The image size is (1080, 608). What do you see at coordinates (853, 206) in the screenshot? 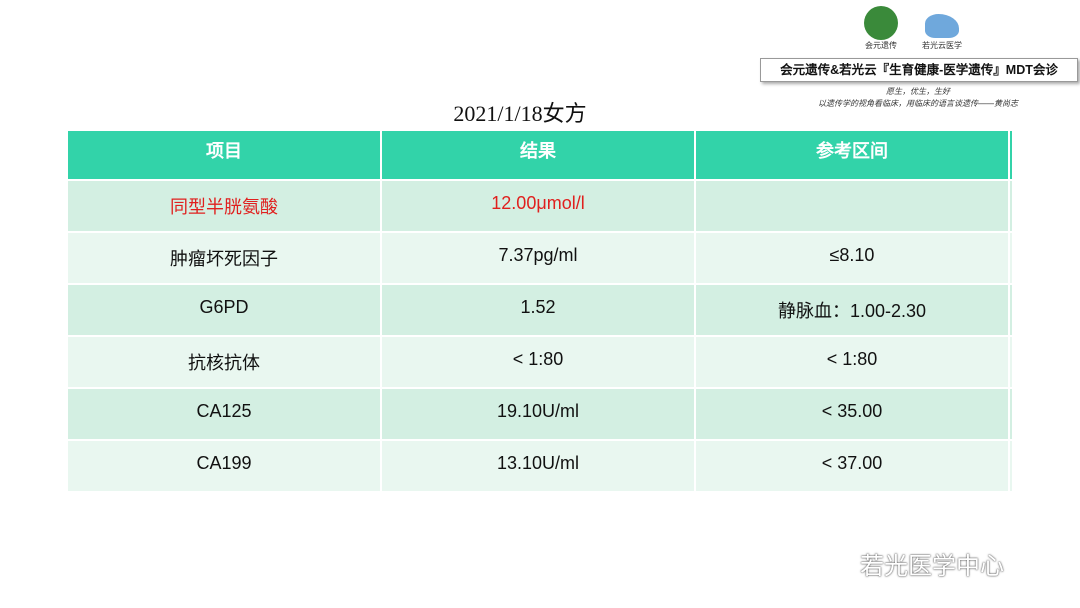
I see `table-cell` at bounding box center [853, 206].